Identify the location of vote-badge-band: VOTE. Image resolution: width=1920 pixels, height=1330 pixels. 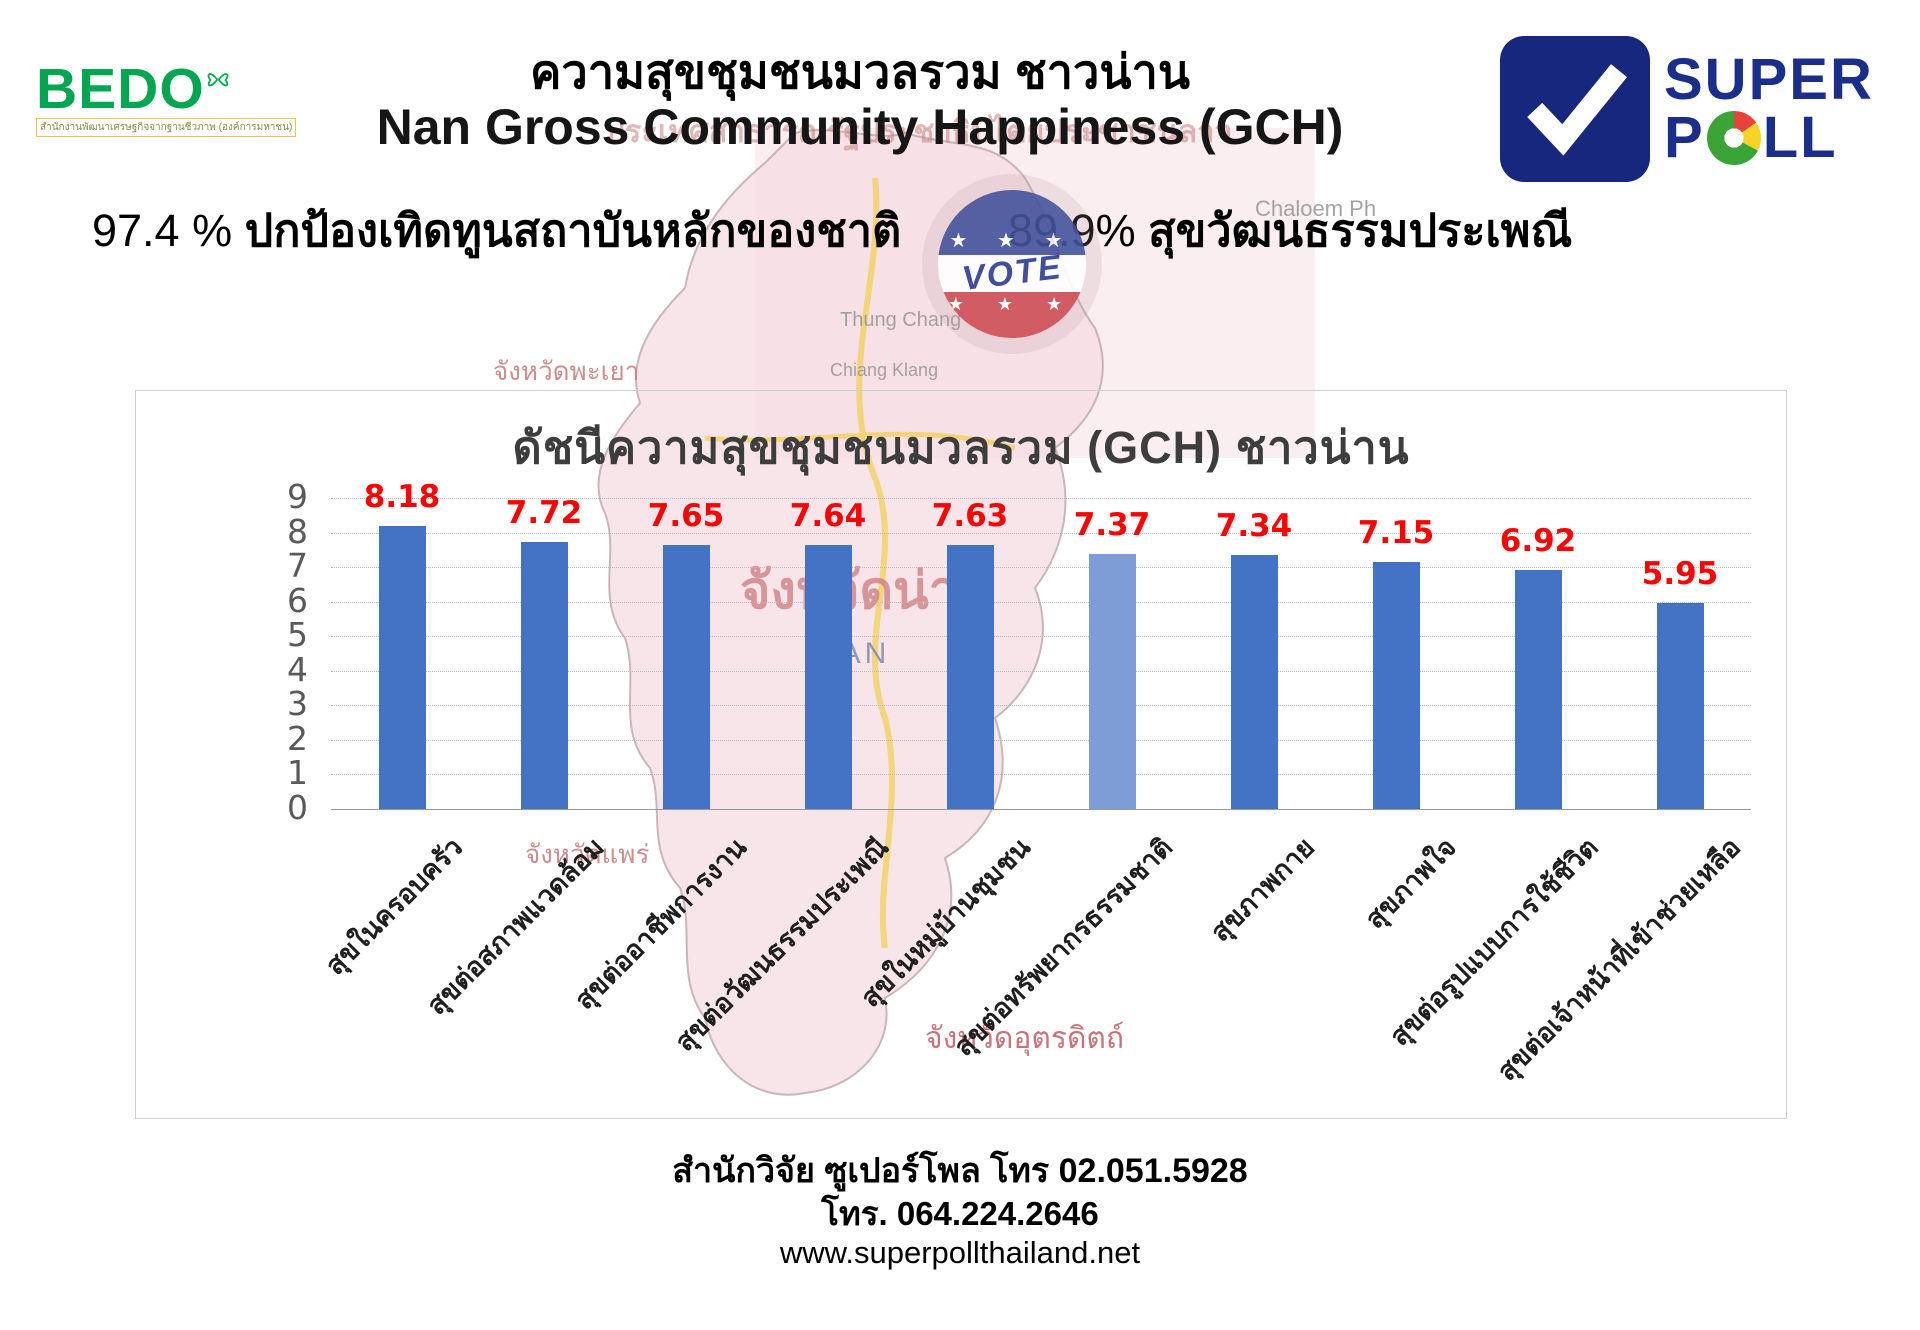
(1012, 273).